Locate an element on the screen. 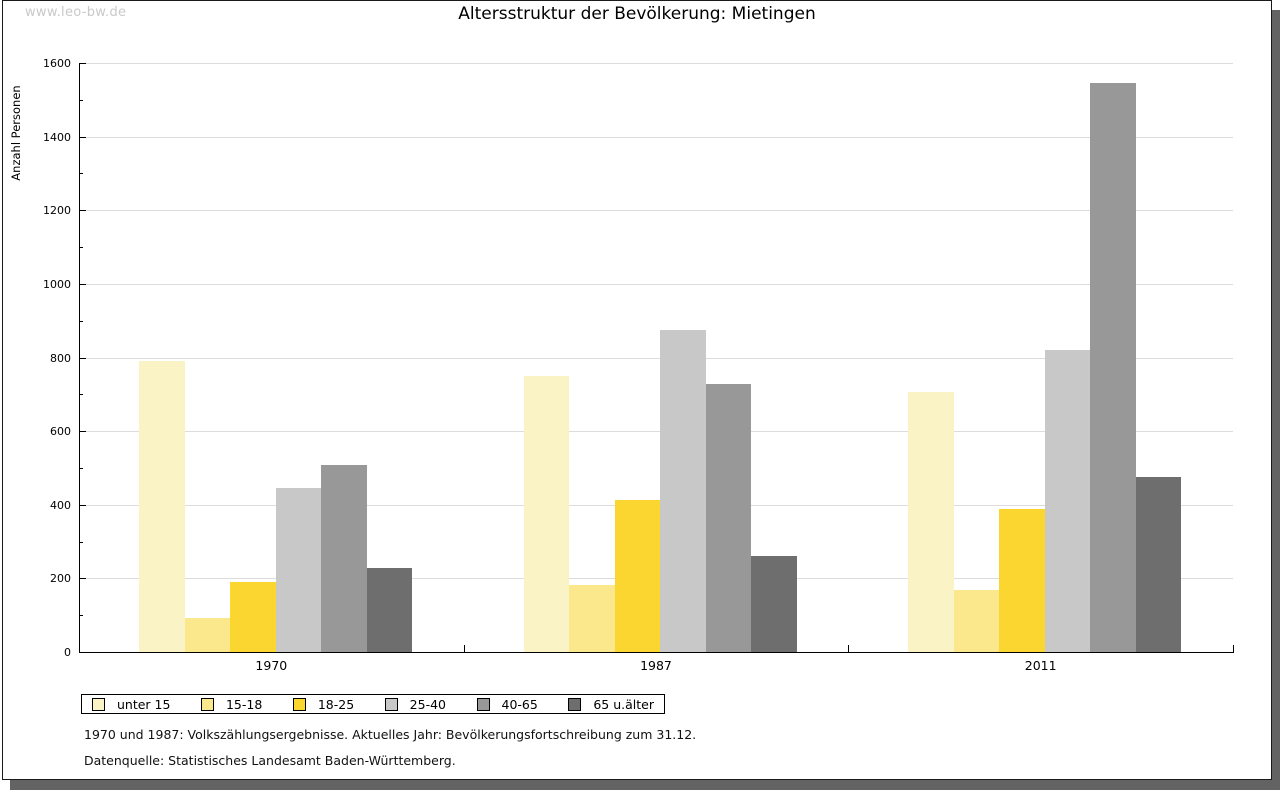 Image resolution: width=1280 pixels, height=791 pixels. bar-1987-65 u.älter is located at coordinates (774, 604).